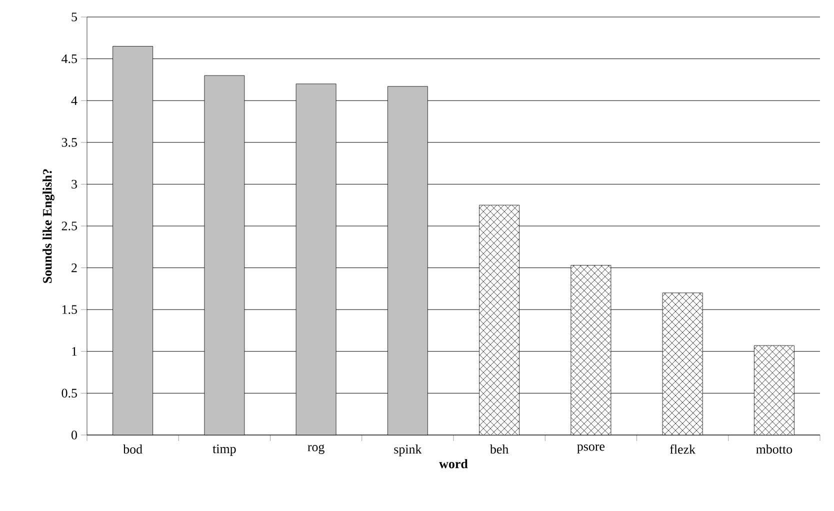 The image size is (834, 511). I want to click on x-axis-title: word, so click(453, 463).